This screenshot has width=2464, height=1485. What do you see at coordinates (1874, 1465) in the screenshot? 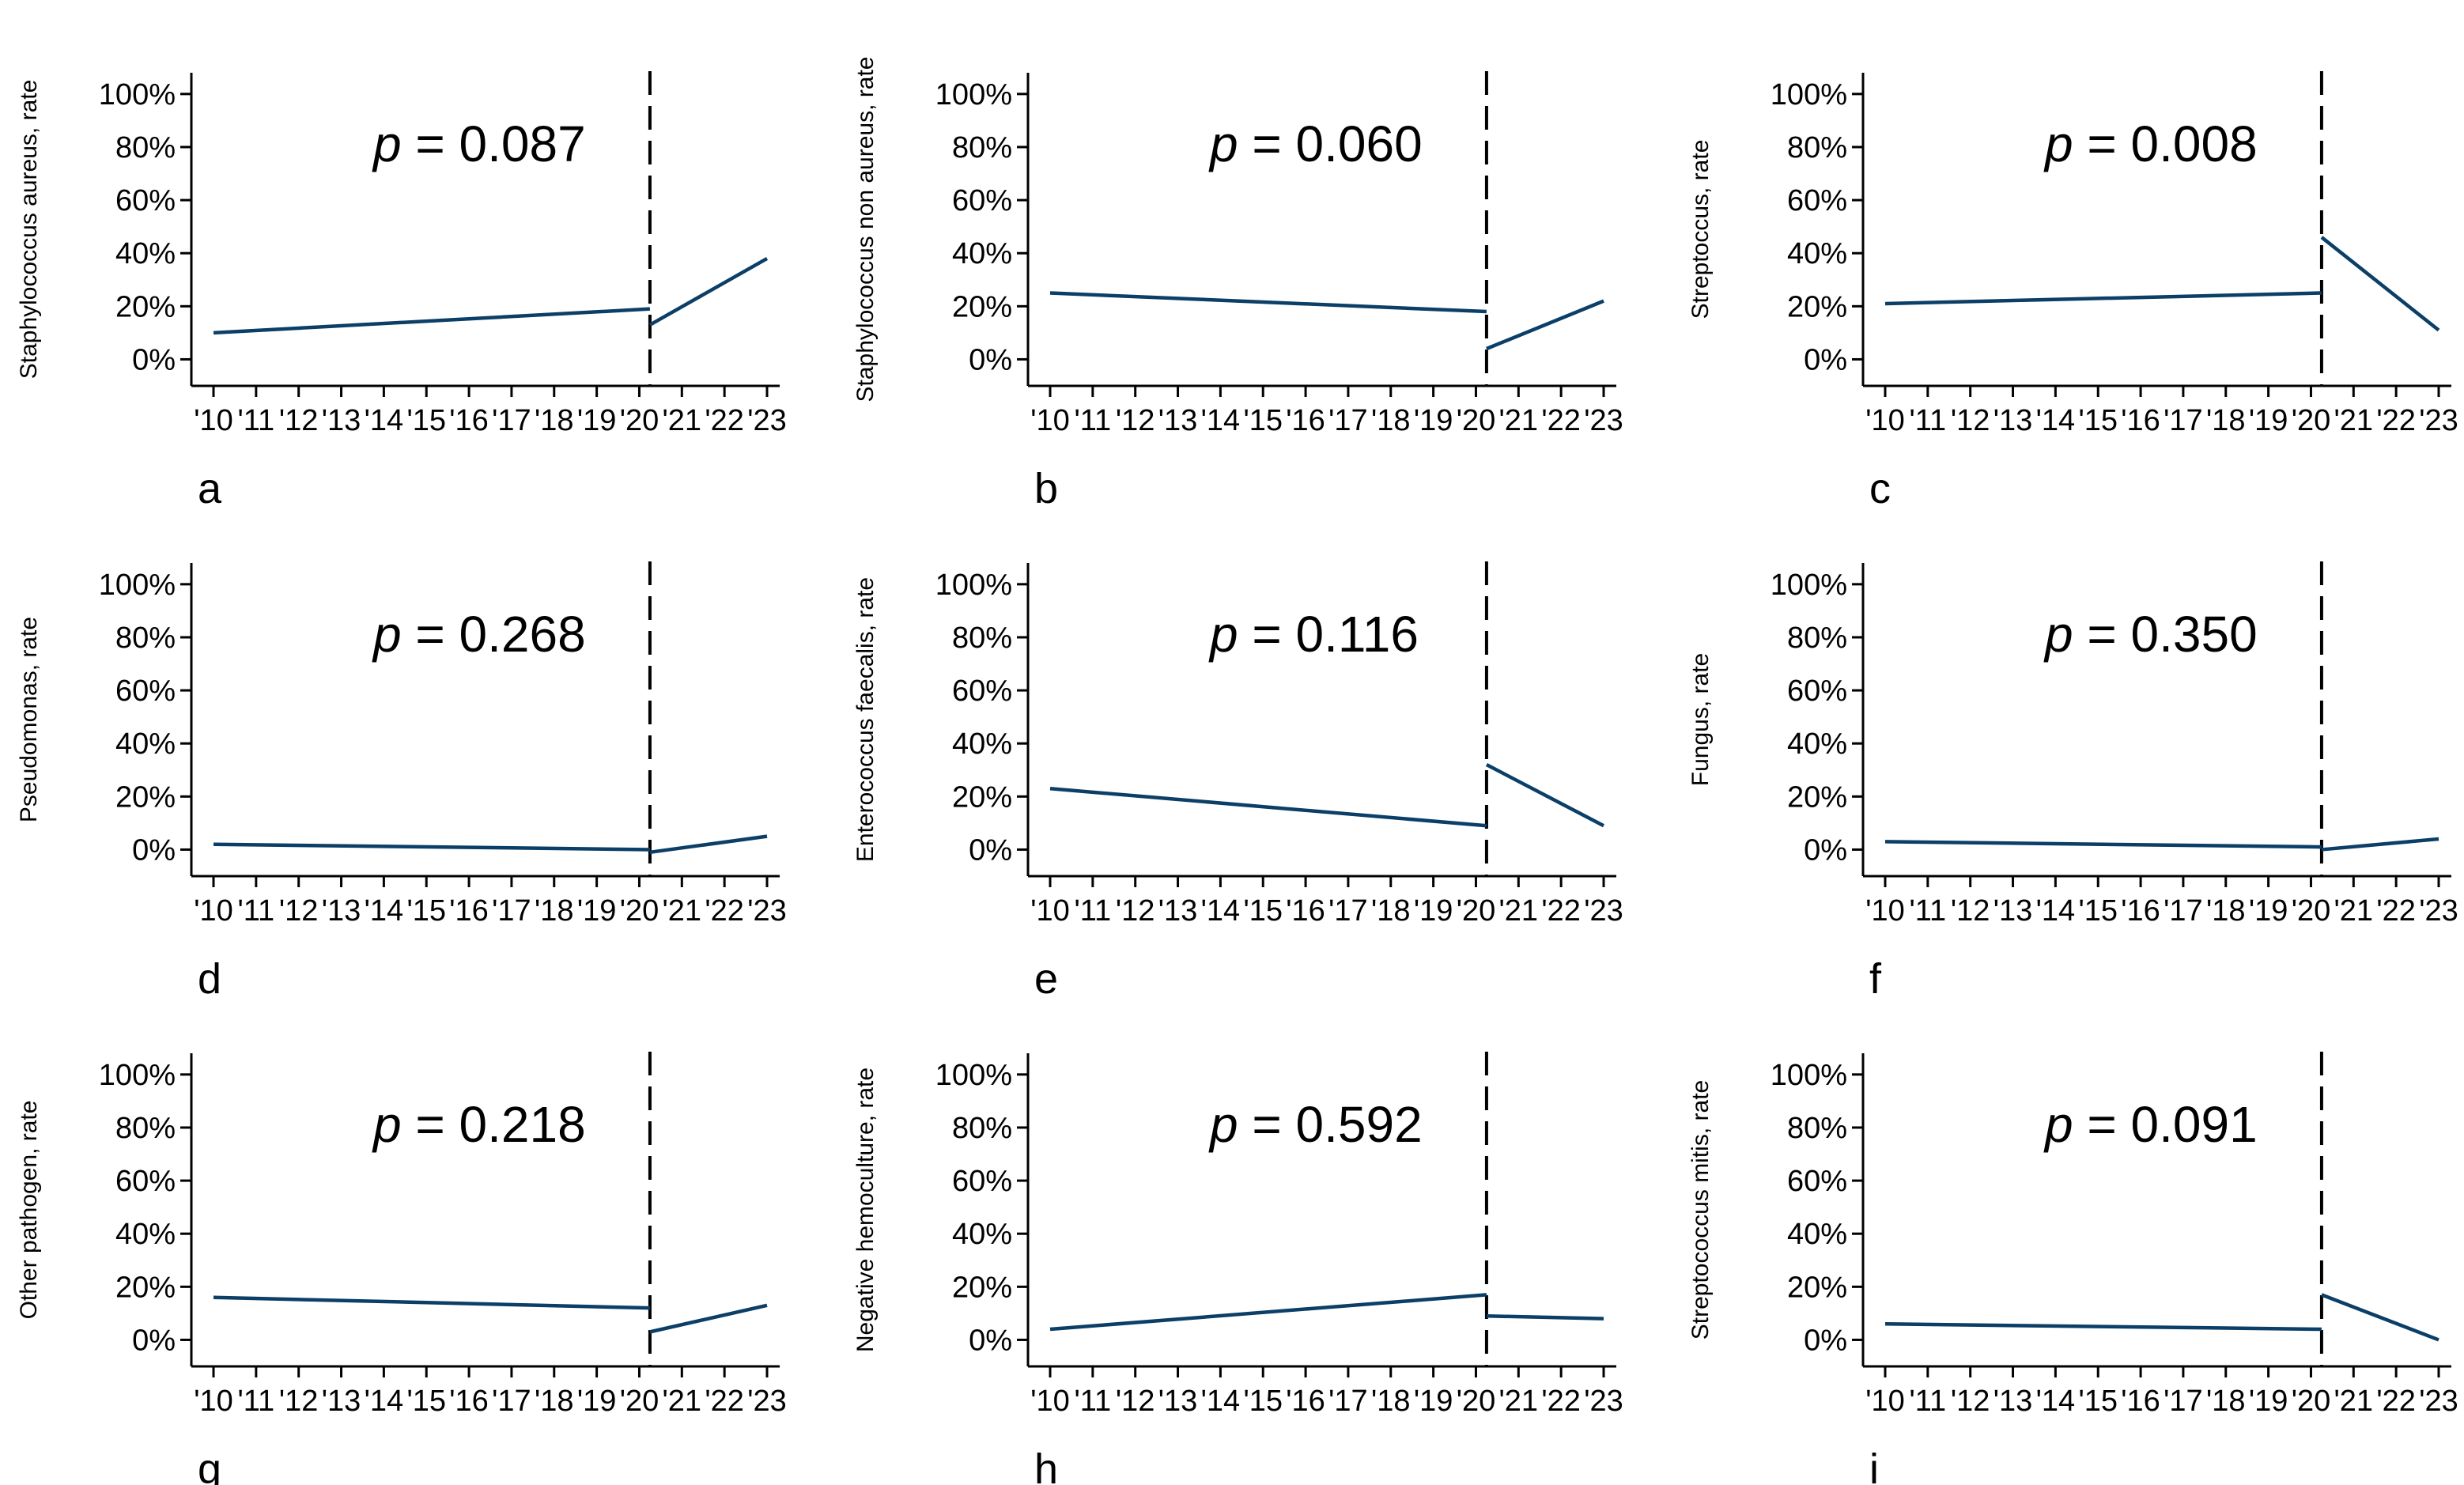
I see `panel-letter: i` at bounding box center [1874, 1465].